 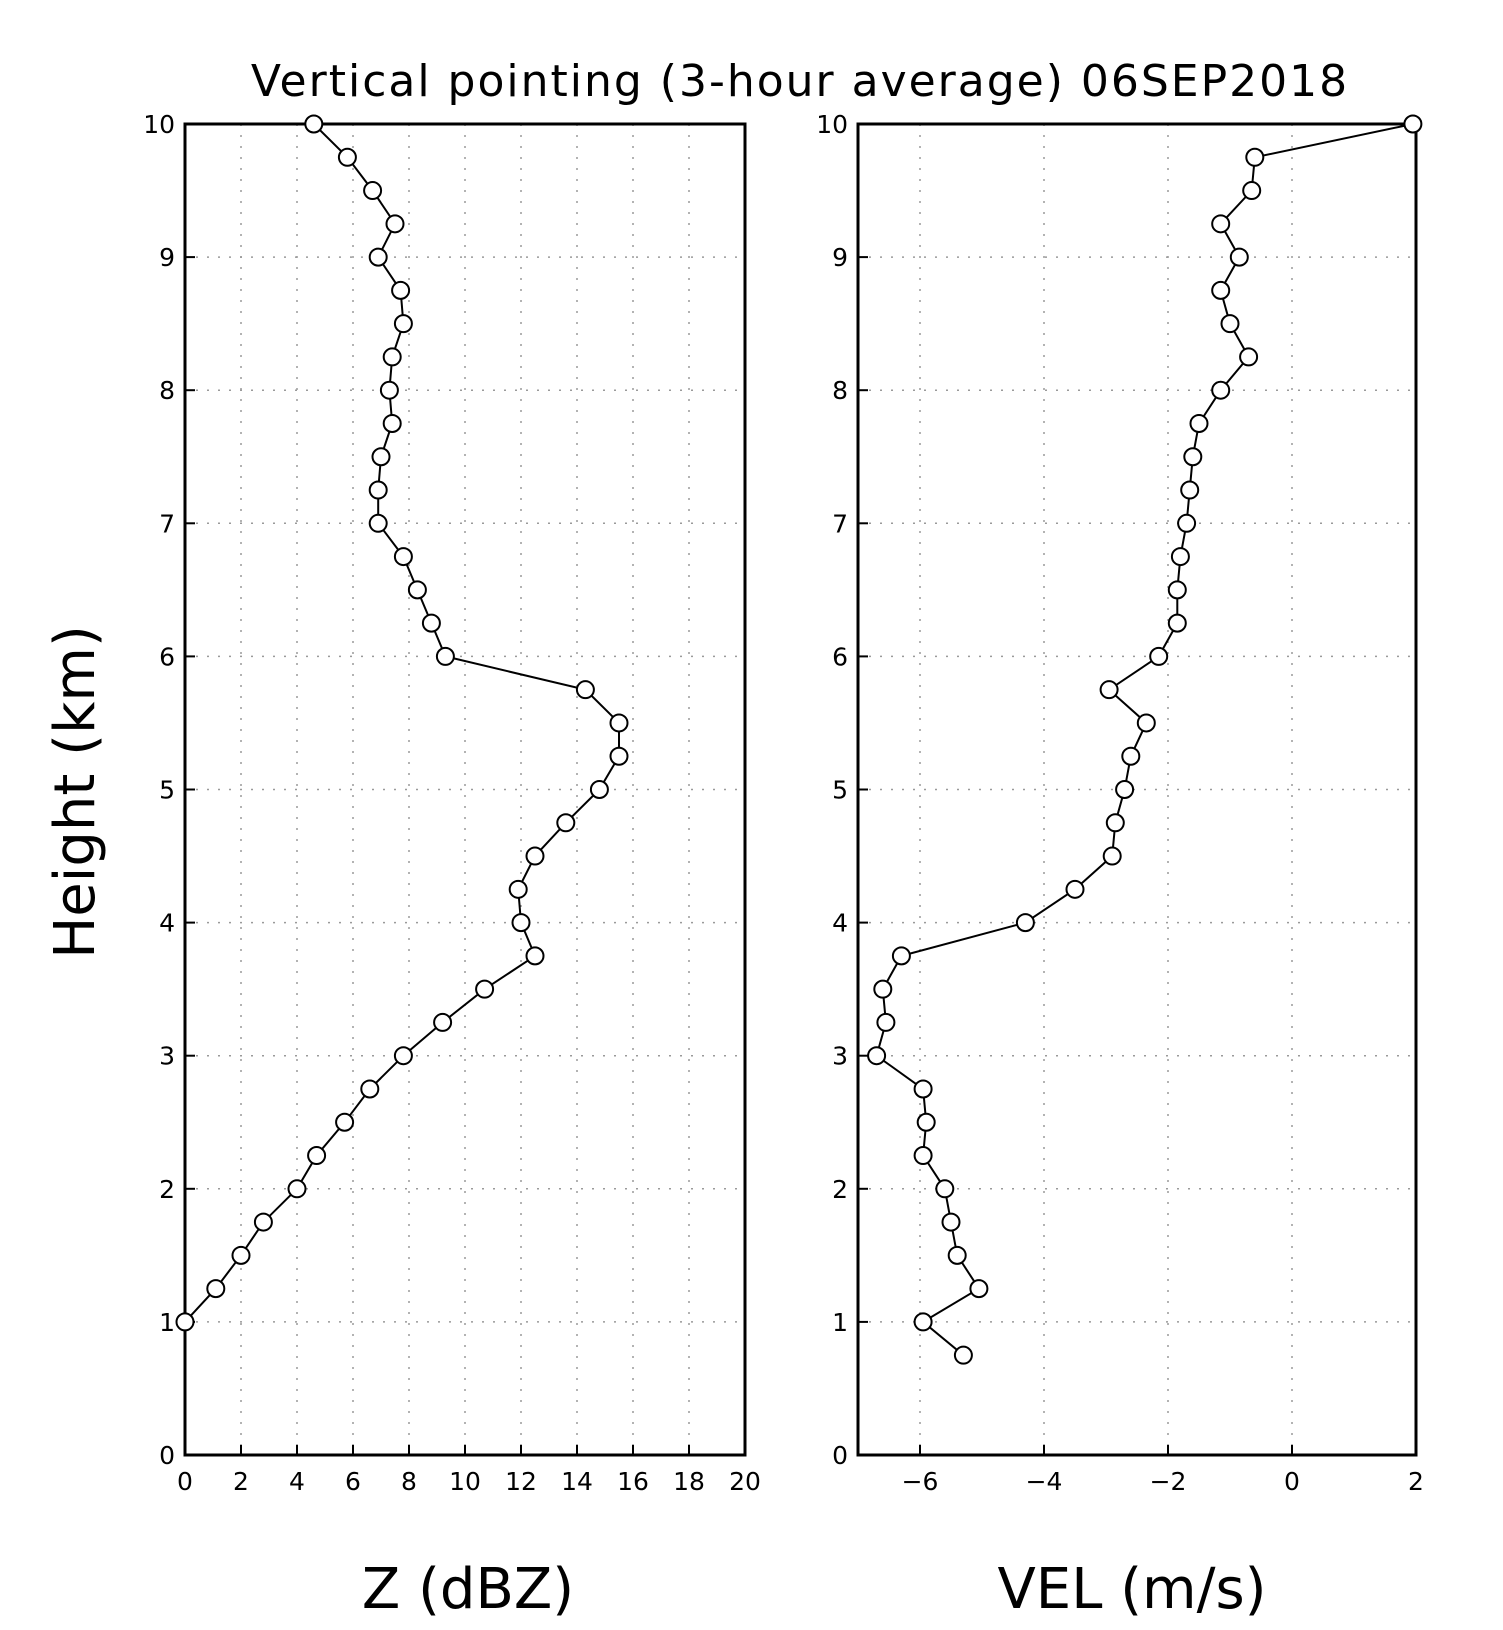 What do you see at coordinates (297, 1481) in the screenshot?
I see `x-tick-label: 4` at bounding box center [297, 1481].